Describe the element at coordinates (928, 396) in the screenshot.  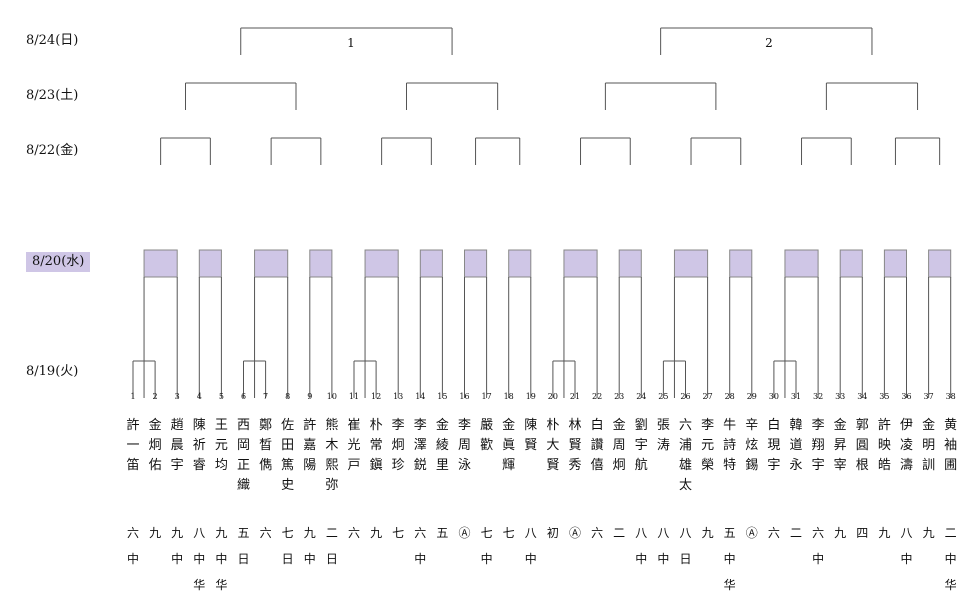
I see `player-seed-number: 37` at that location.